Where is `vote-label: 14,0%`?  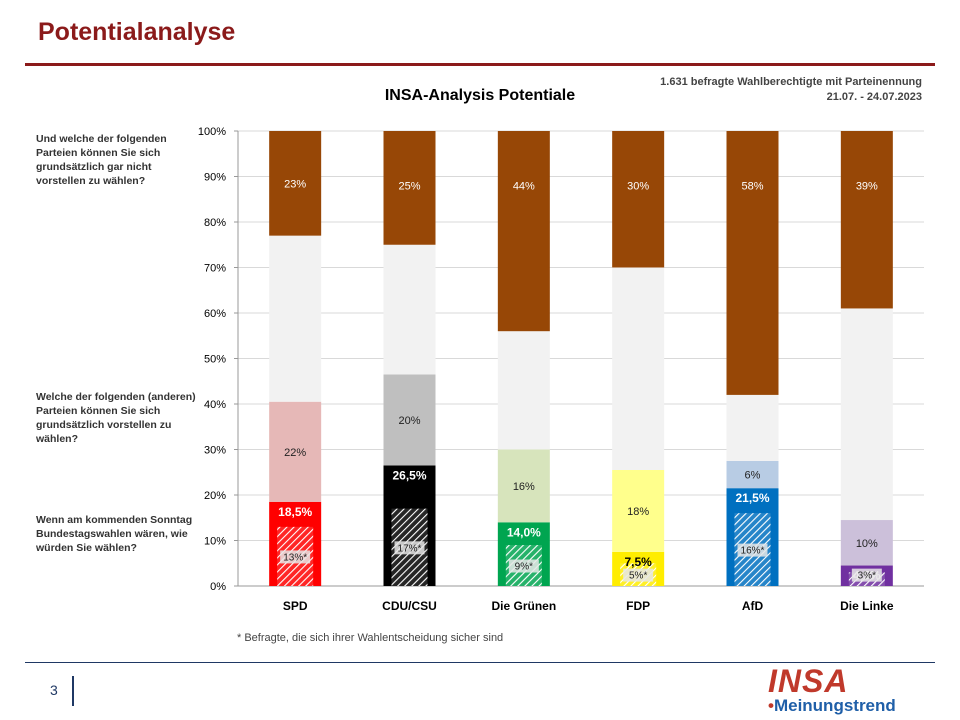
vote-label: 14,0% is located at coordinates (524, 532).